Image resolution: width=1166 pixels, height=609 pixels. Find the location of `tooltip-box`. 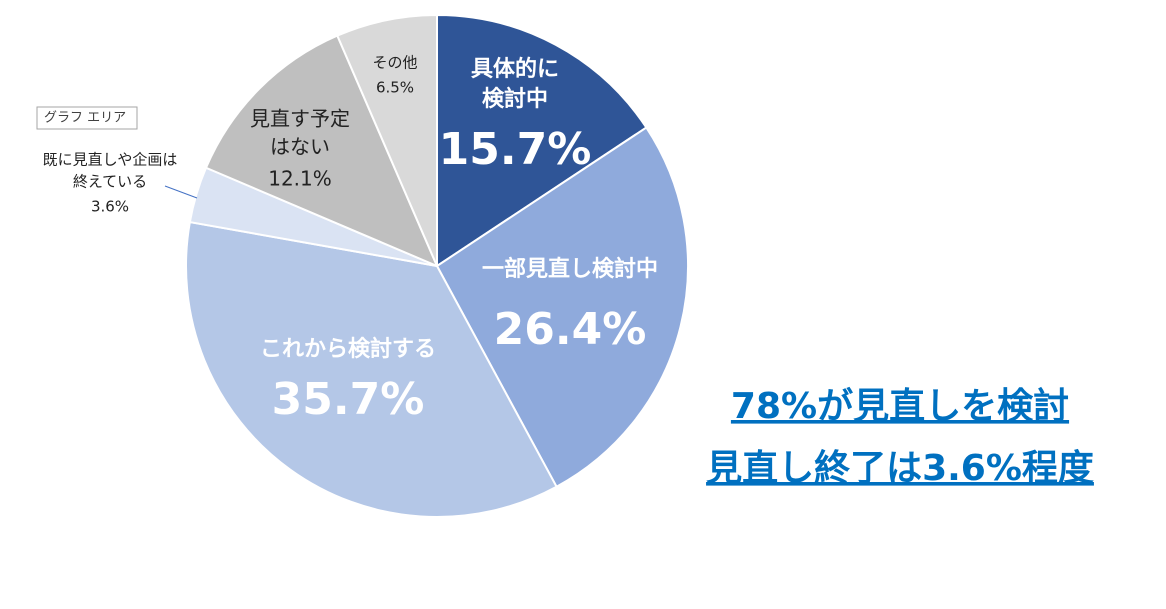

tooltip-box is located at coordinates (87, 118).